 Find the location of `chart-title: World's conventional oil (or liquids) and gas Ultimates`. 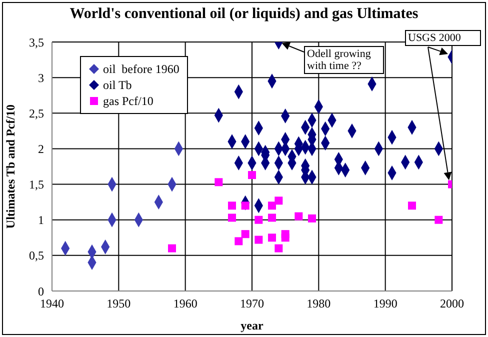

chart-title: World's conventional oil (or liquids) and gas Ultimates is located at coordinates (244, 14).